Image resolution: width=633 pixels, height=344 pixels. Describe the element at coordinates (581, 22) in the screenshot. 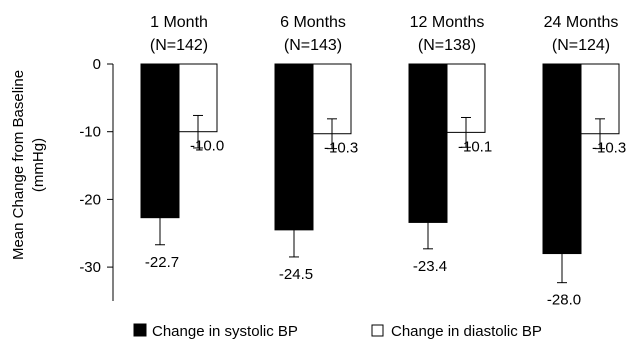

I see `category-label-line1: 24 Months` at that location.